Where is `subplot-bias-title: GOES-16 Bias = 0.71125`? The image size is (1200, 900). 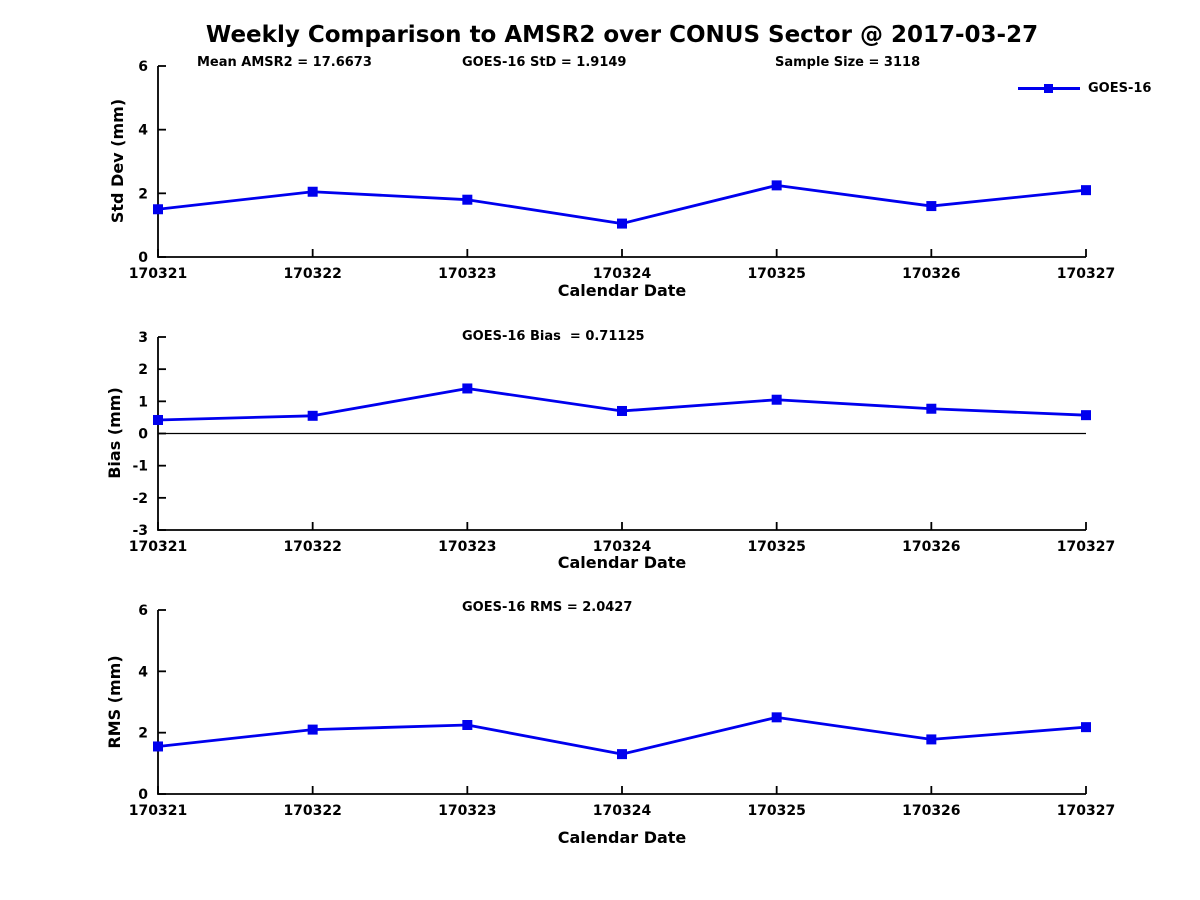
subplot-bias-title: GOES-16 Bias = 0.71125 is located at coordinates (553, 336).